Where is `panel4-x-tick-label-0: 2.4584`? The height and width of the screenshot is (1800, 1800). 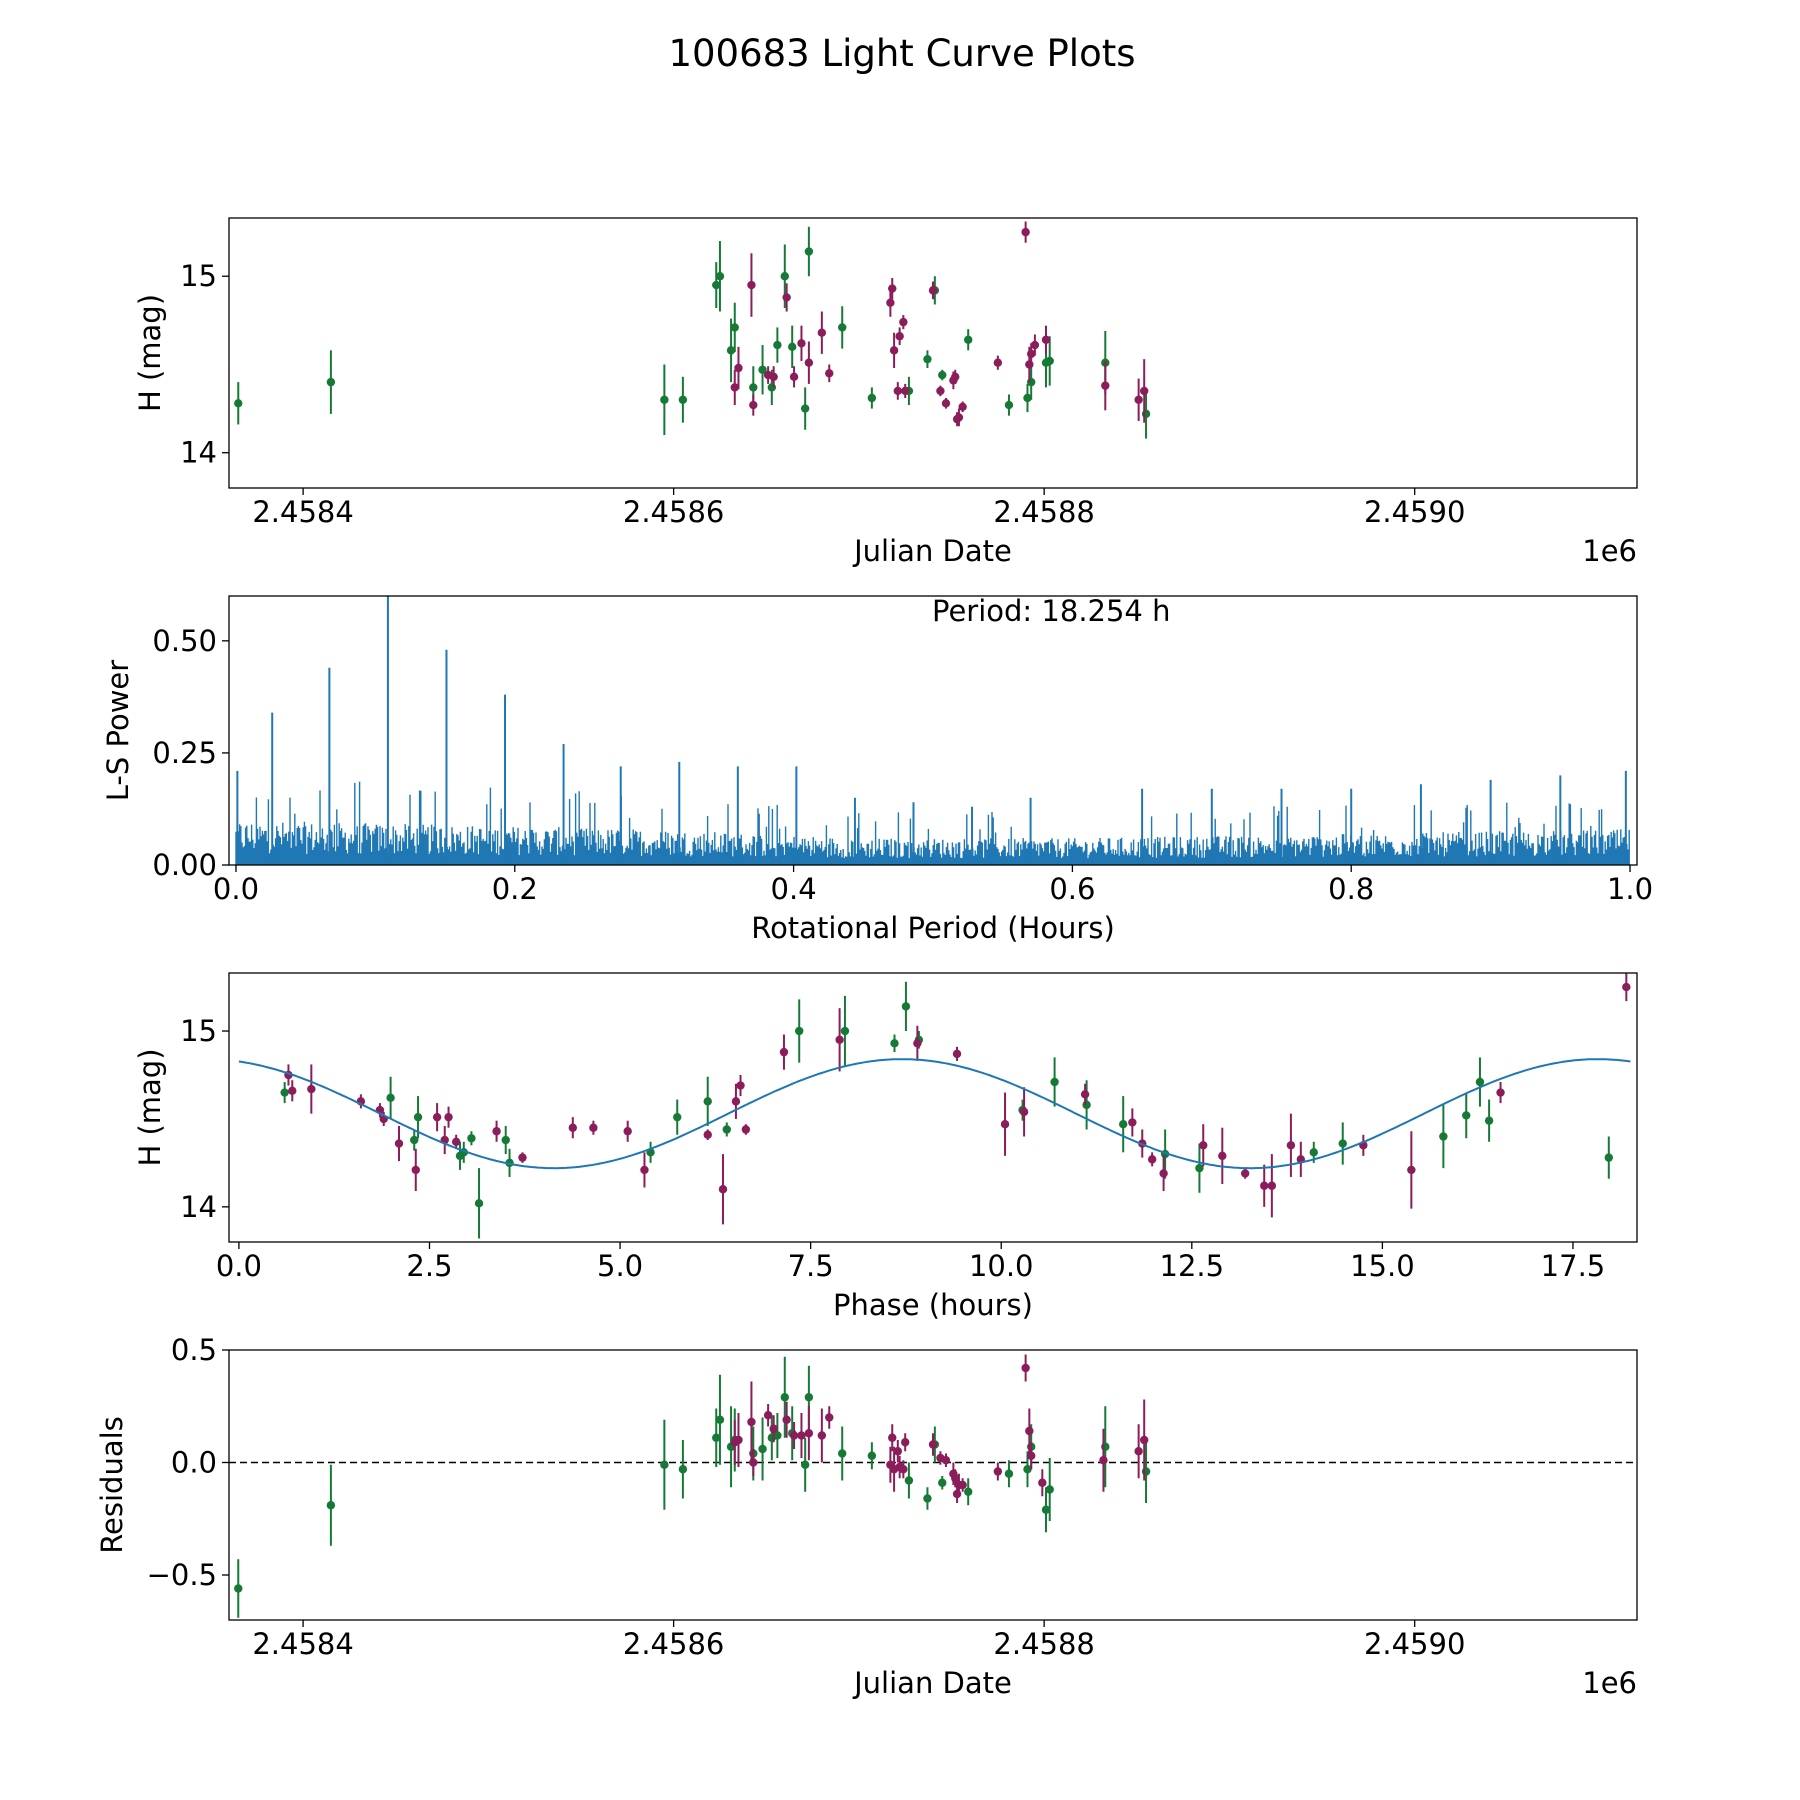 panel4-x-tick-label-0: 2.4584 is located at coordinates (302, 1644).